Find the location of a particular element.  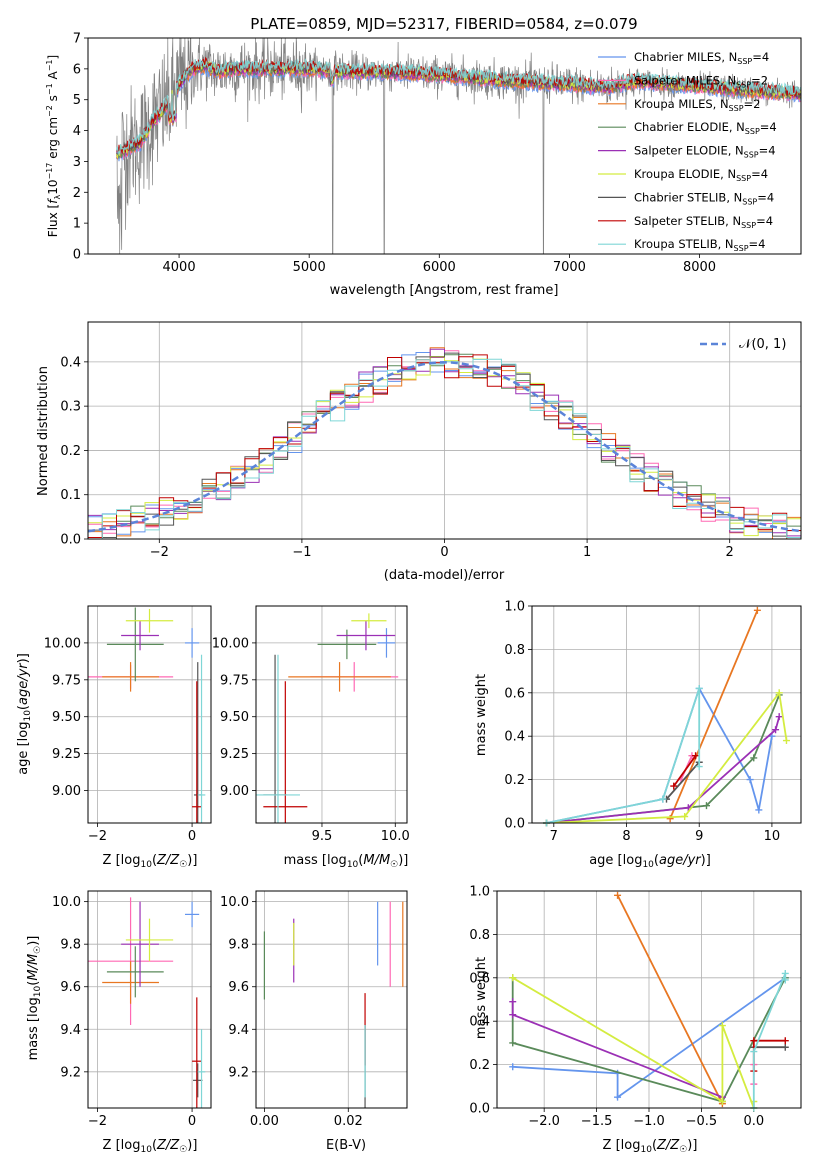

x-tick-label: 9 is located at coordinates (699, 836).